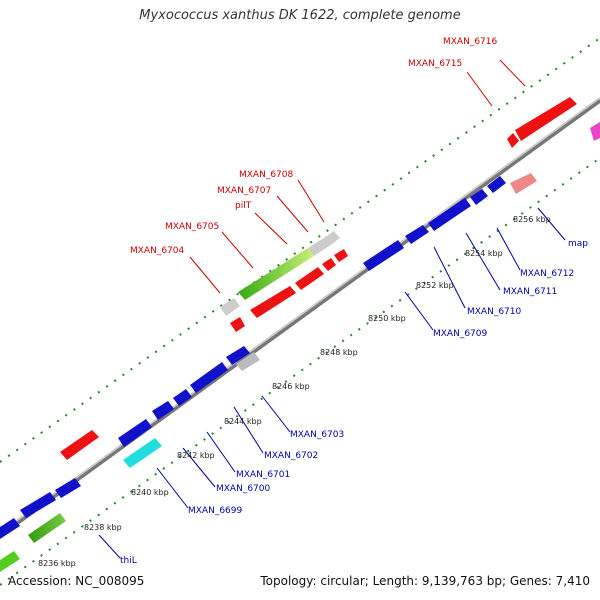  I want to click on label-mxan-6711: MXAN_6711, so click(530, 292).